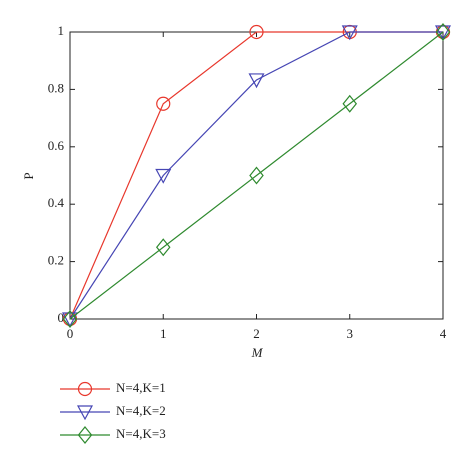  What do you see at coordinates (350, 333) in the screenshot?
I see `x-tick-label: 3` at bounding box center [350, 333].